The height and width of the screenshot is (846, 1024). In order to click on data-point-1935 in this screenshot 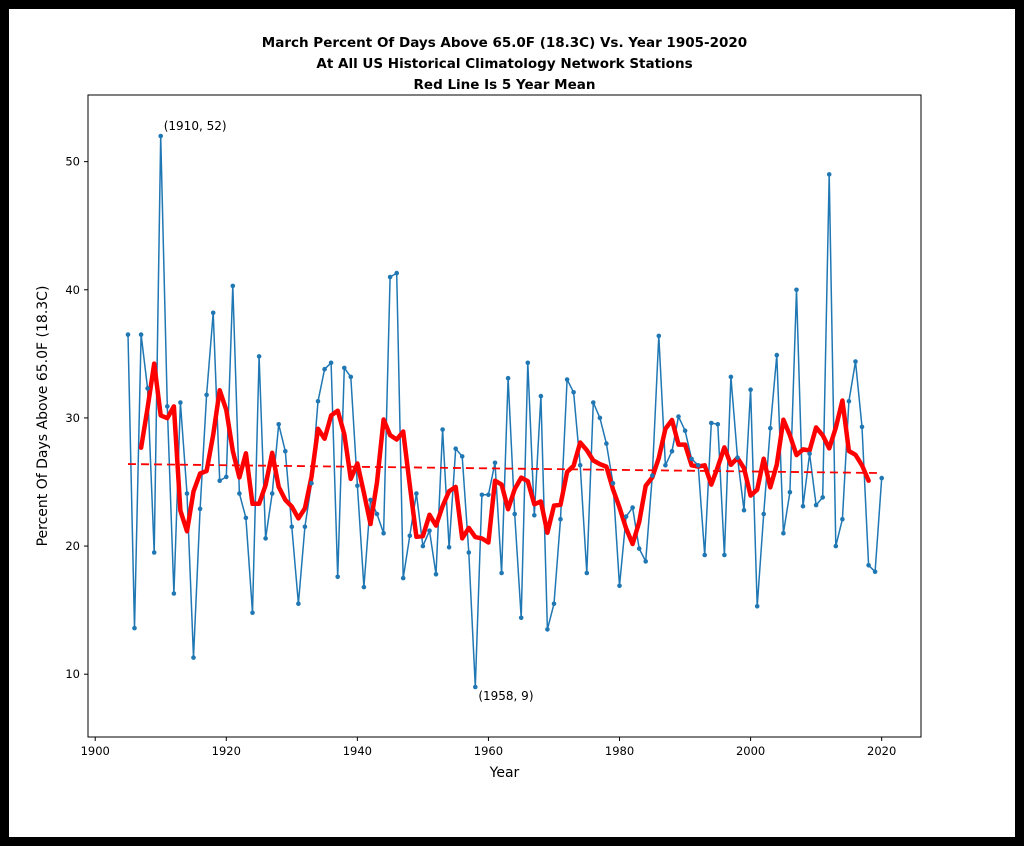, I will do `click(324, 369)`.